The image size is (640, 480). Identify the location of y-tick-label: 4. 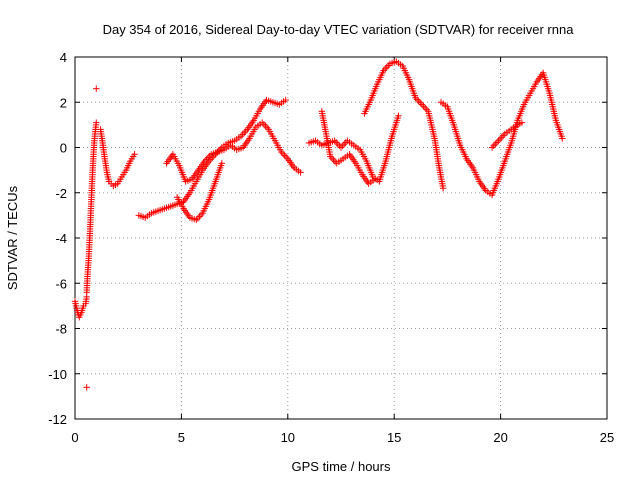
(63, 57).